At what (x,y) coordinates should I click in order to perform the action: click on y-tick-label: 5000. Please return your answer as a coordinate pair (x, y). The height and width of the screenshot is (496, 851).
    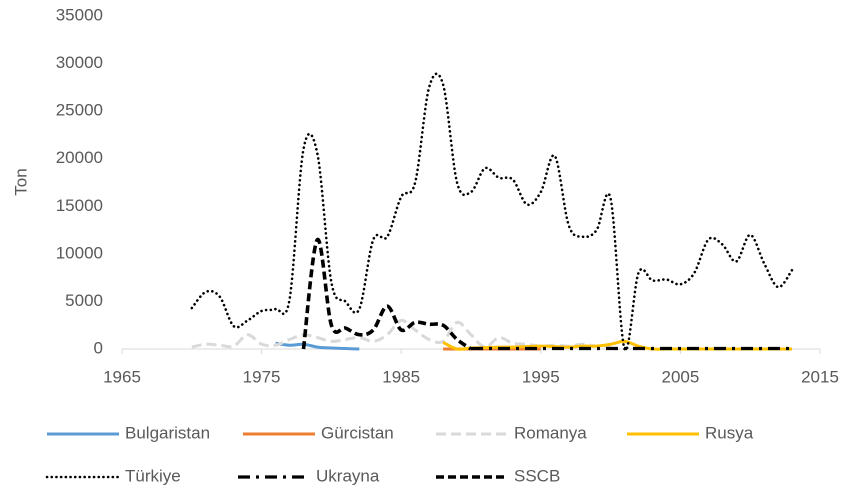
    Looking at the image, I should click on (84, 300).